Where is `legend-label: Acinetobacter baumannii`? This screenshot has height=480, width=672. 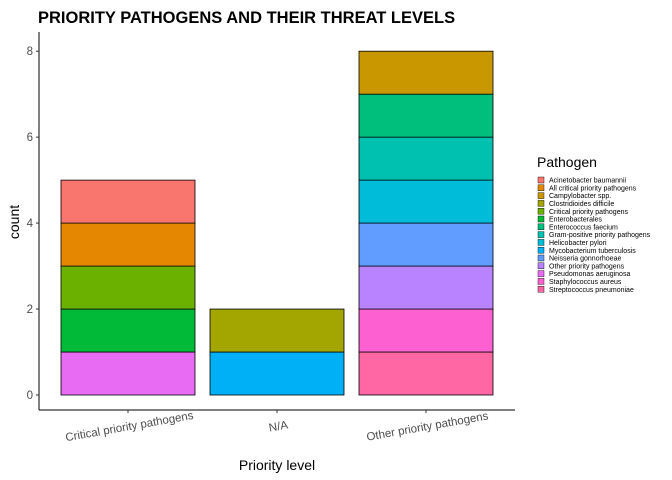
legend-label: Acinetobacter baumannii is located at coordinates (587, 181).